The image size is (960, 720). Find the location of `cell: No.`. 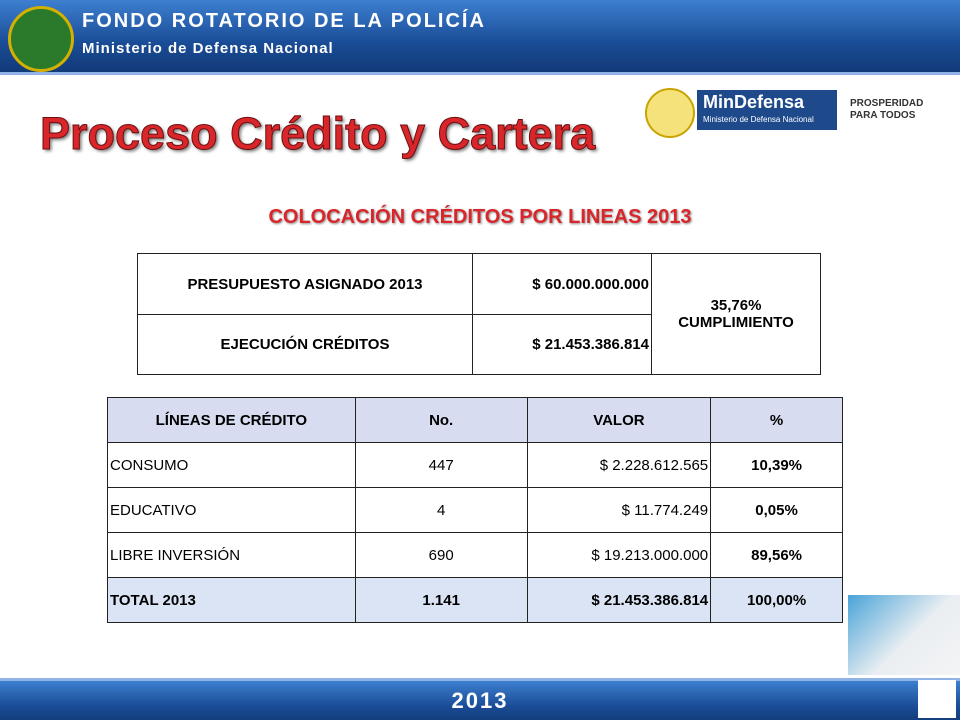

cell: No. is located at coordinates (441, 420).